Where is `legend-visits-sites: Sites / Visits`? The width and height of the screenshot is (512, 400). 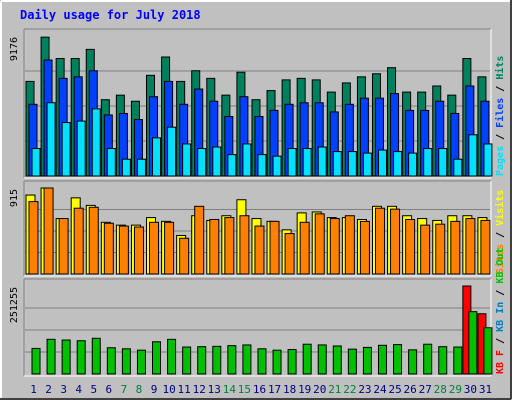 legend-visits-sites: Sites / Visits is located at coordinates (500, 232).